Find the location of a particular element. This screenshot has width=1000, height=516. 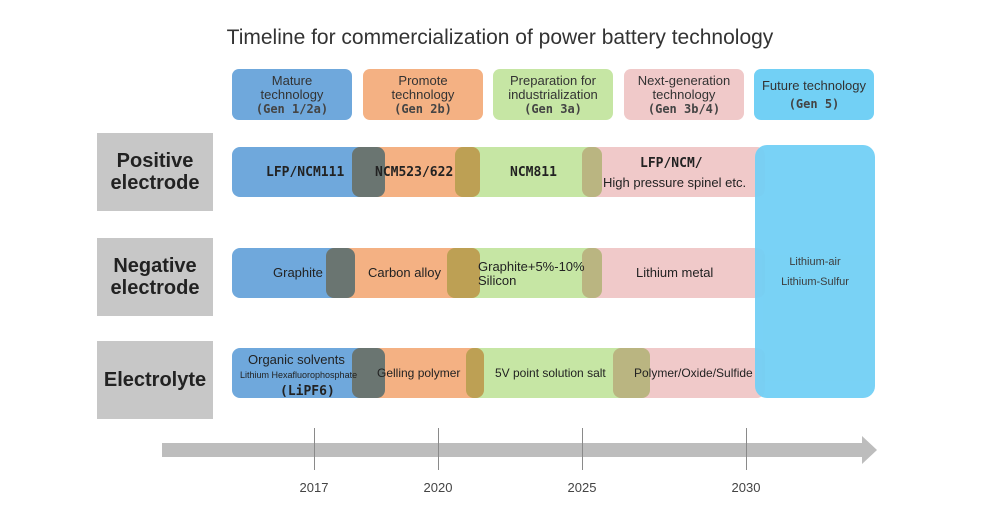

stage-label: Promote technology is located at coordinates (423, 87).